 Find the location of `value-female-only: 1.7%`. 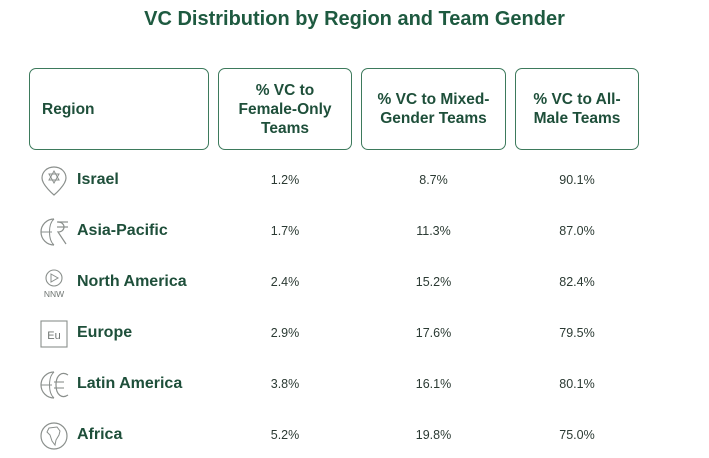

value-female-only: 1.7% is located at coordinates (285, 231).